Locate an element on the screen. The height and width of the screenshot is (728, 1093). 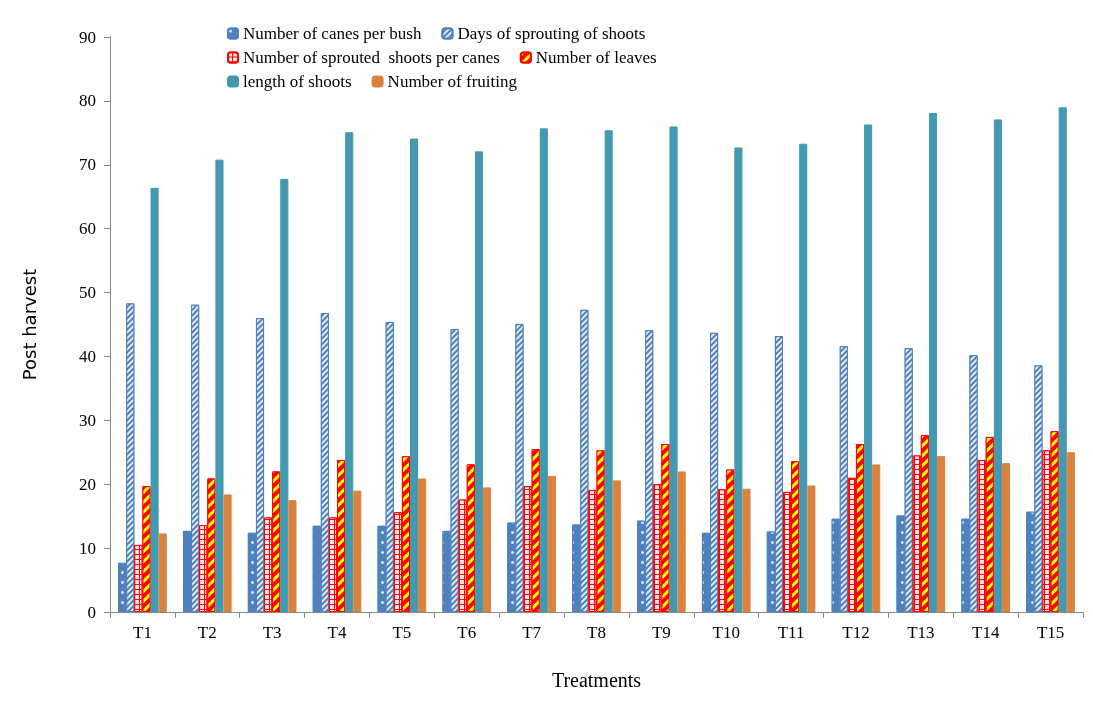
y-tick-label: 40 is located at coordinates (87, 356).